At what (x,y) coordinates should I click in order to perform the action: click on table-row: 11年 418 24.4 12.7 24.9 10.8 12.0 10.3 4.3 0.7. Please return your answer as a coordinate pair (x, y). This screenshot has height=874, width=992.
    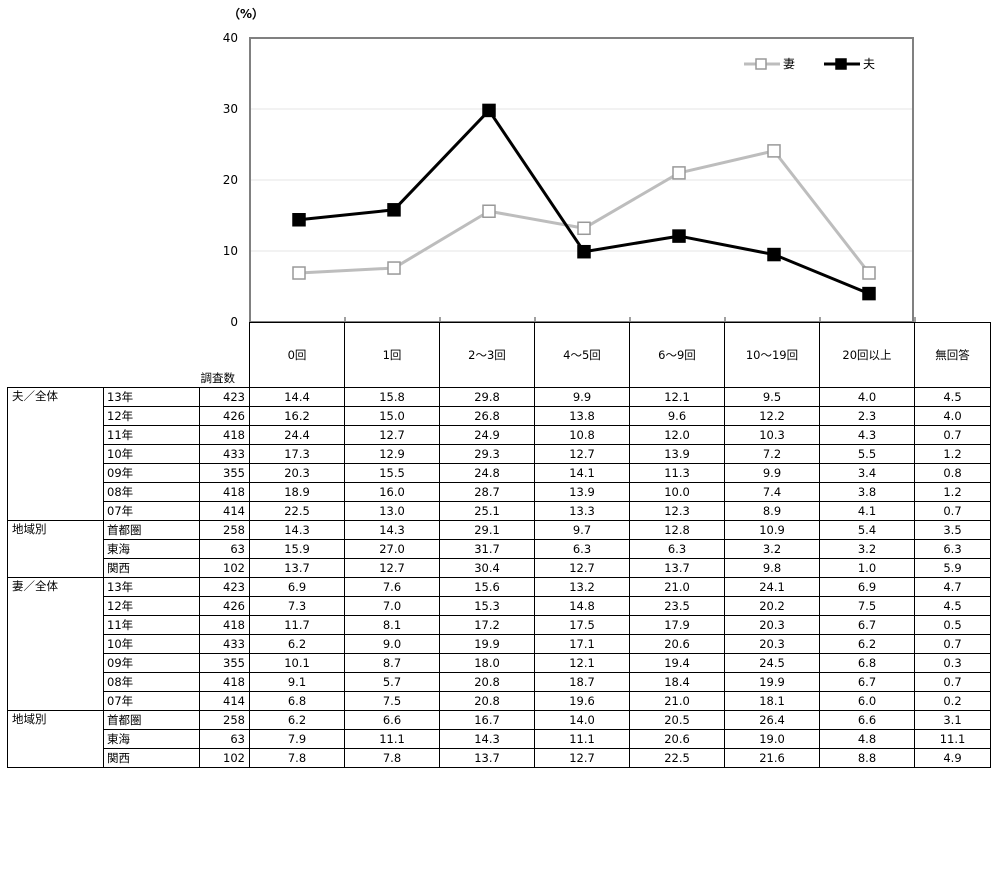
    Looking at the image, I should click on (499, 435).